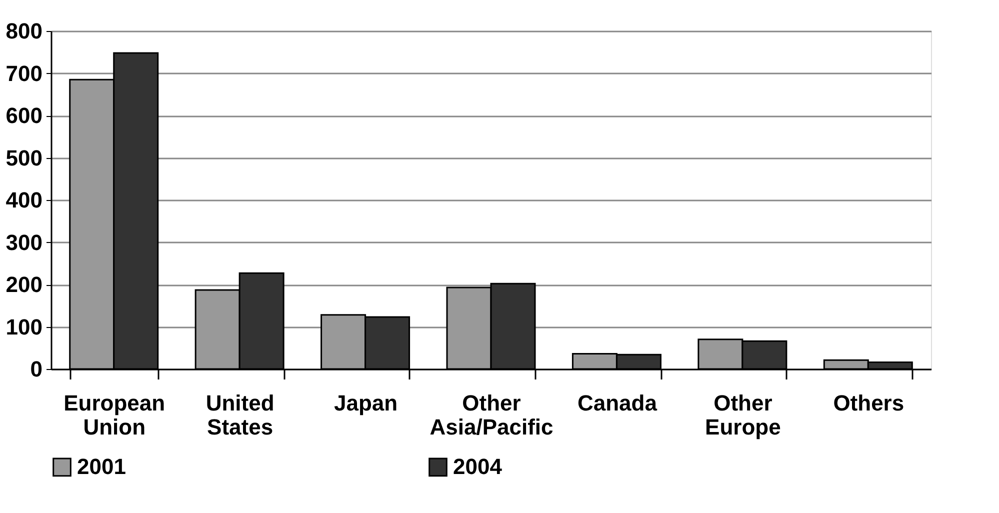 This screenshot has width=999, height=513. What do you see at coordinates (24, 327) in the screenshot?
I see `y-tick-label: 100` at bounding box center [24, 327].